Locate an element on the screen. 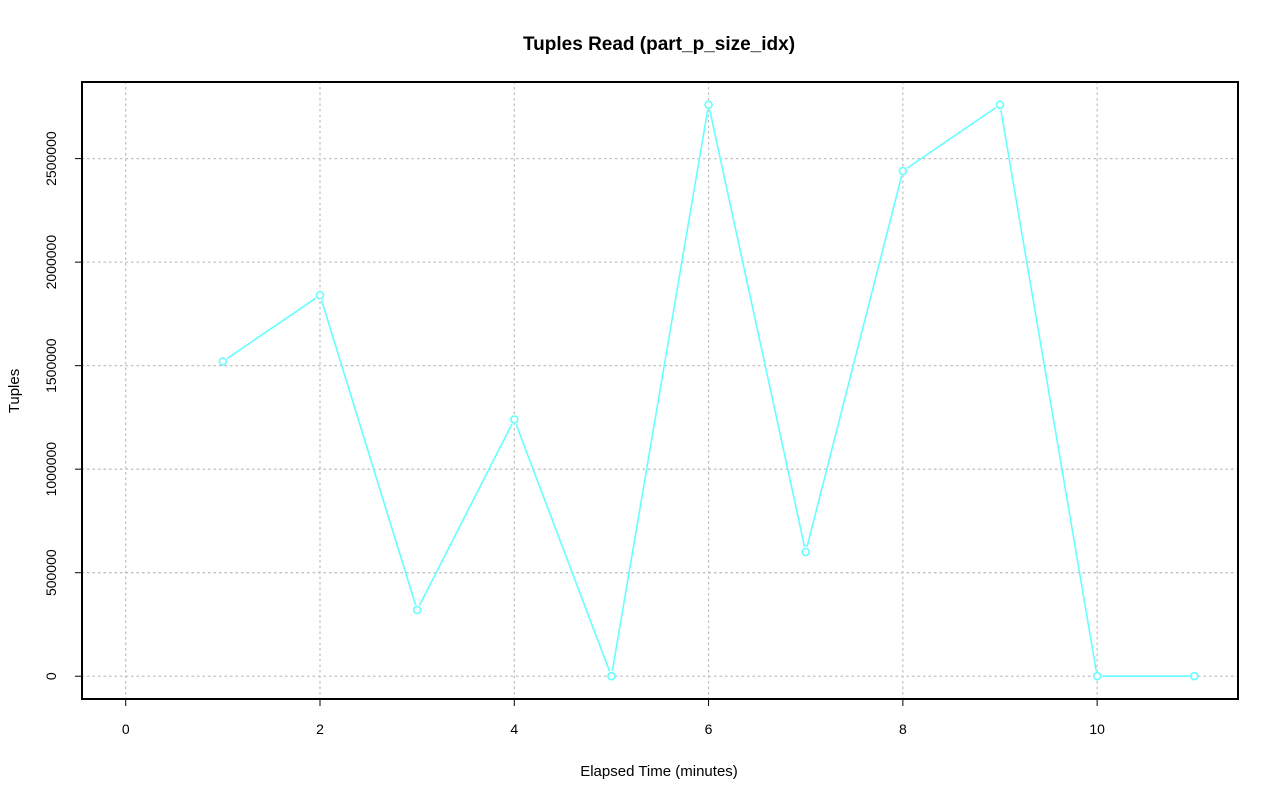 This screenshot has height=801, width=1280. x-tick-label: 0 is located at coordinates (126, 729).